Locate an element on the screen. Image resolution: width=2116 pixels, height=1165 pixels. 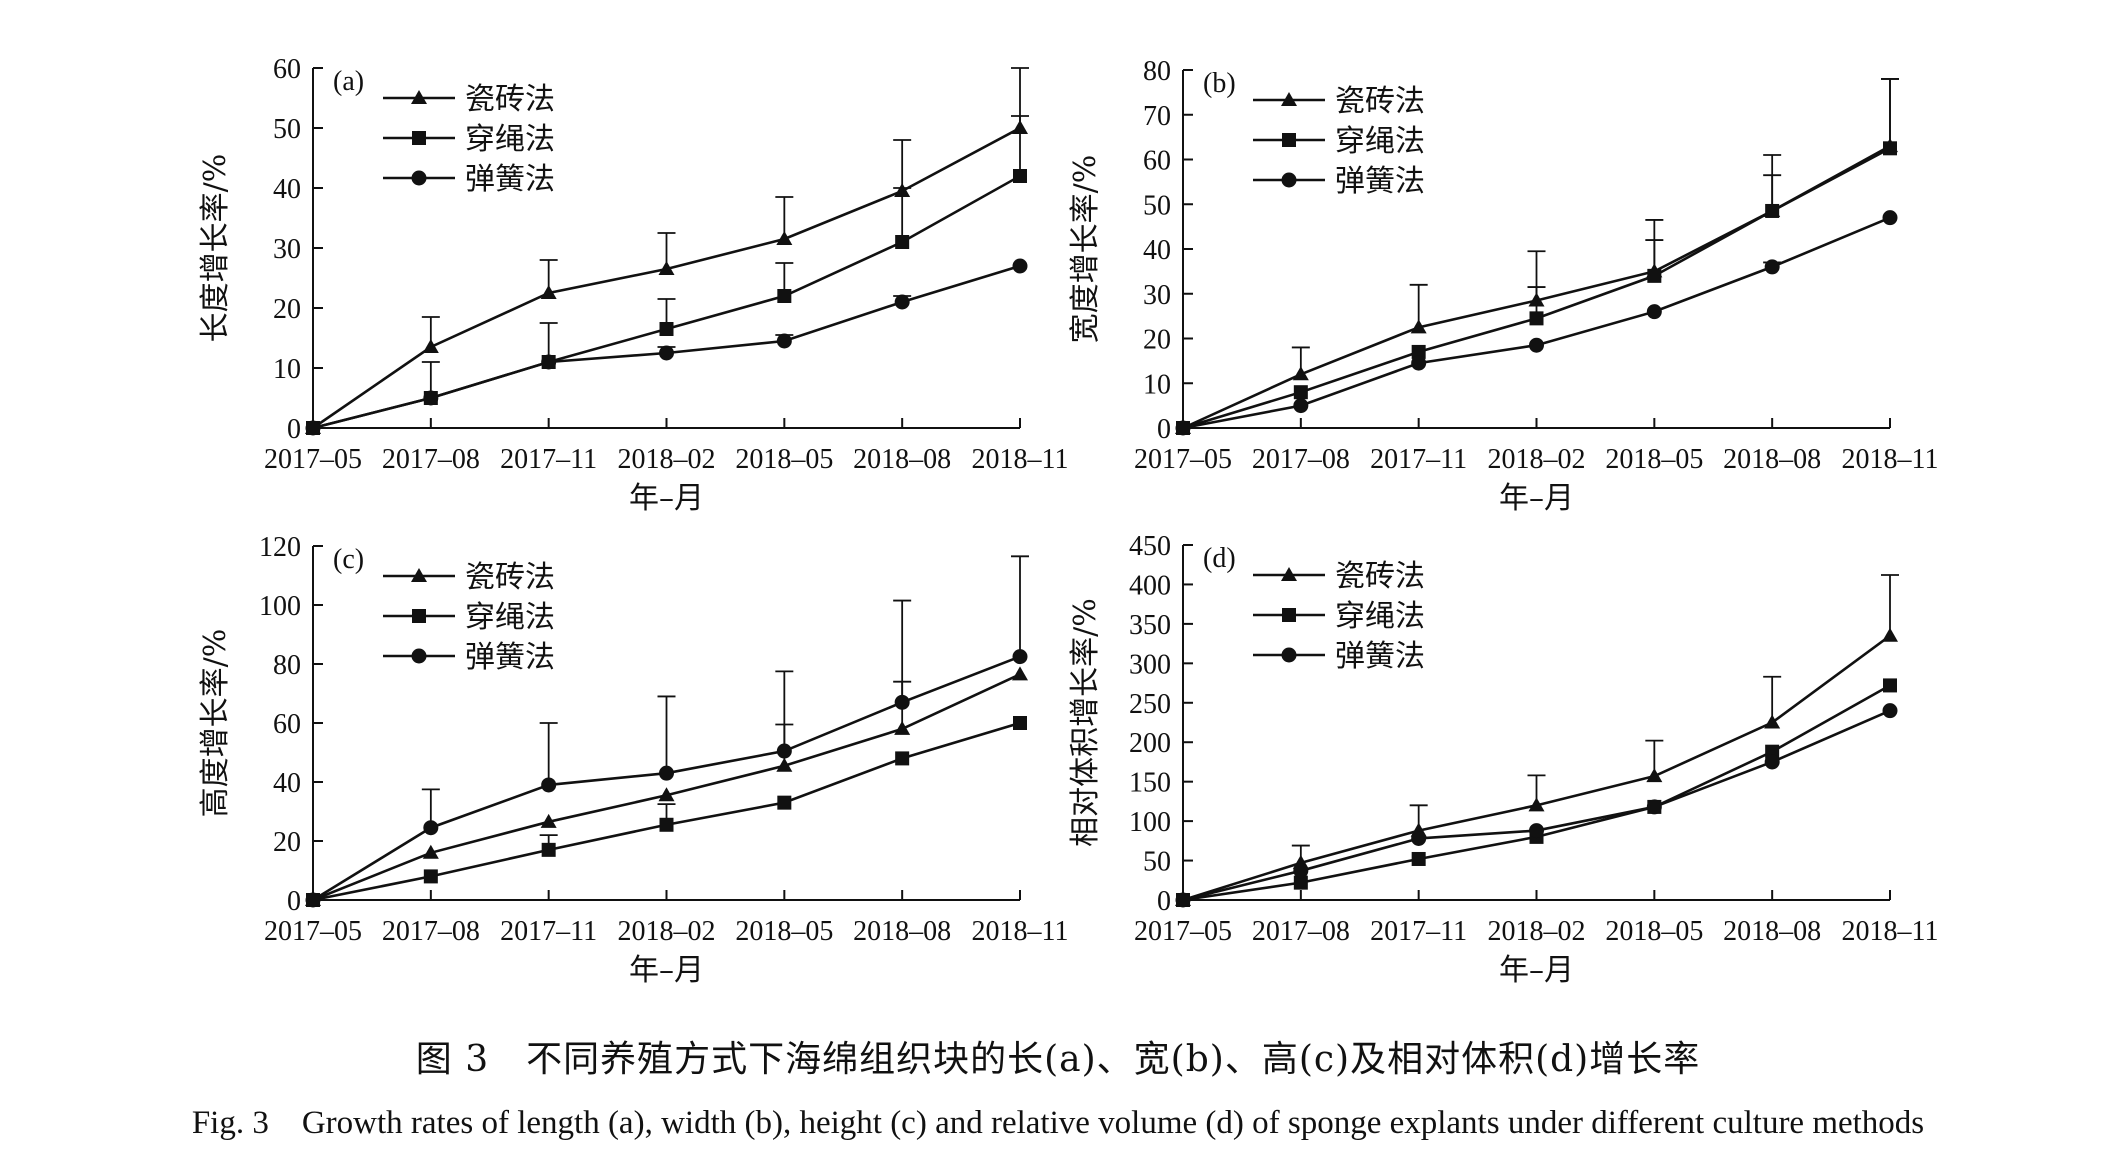
y-tick-label: 120 is located at coordinates (280, 547).